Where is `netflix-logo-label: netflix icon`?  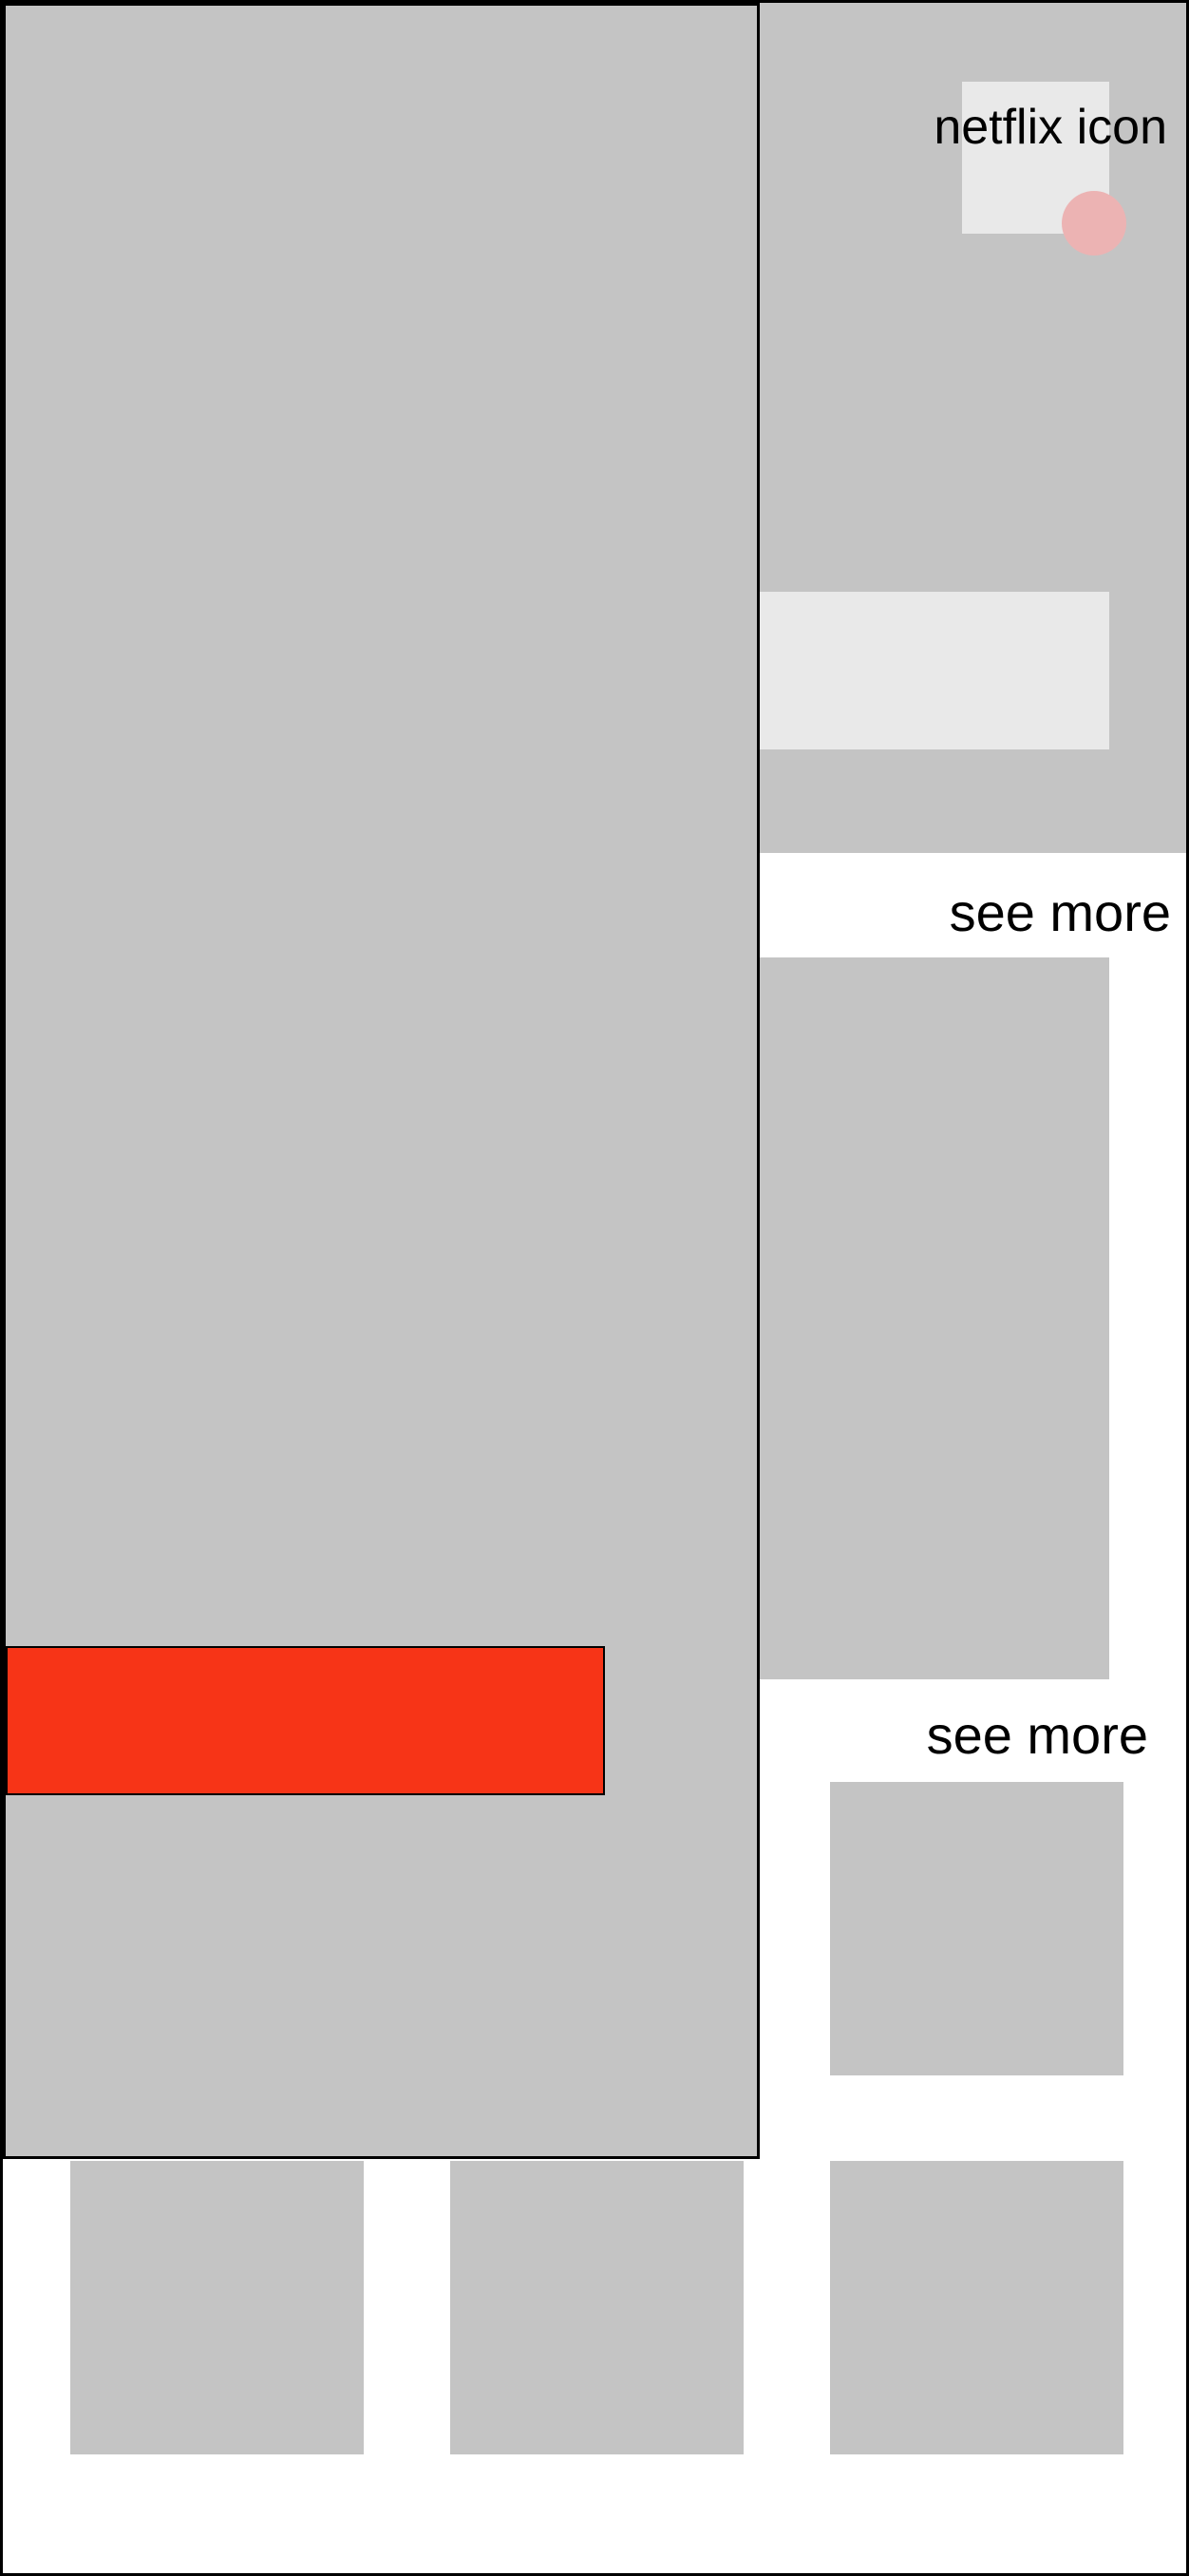 netflix-logo-label: netflix icon is located at coordinates (1050, 127).